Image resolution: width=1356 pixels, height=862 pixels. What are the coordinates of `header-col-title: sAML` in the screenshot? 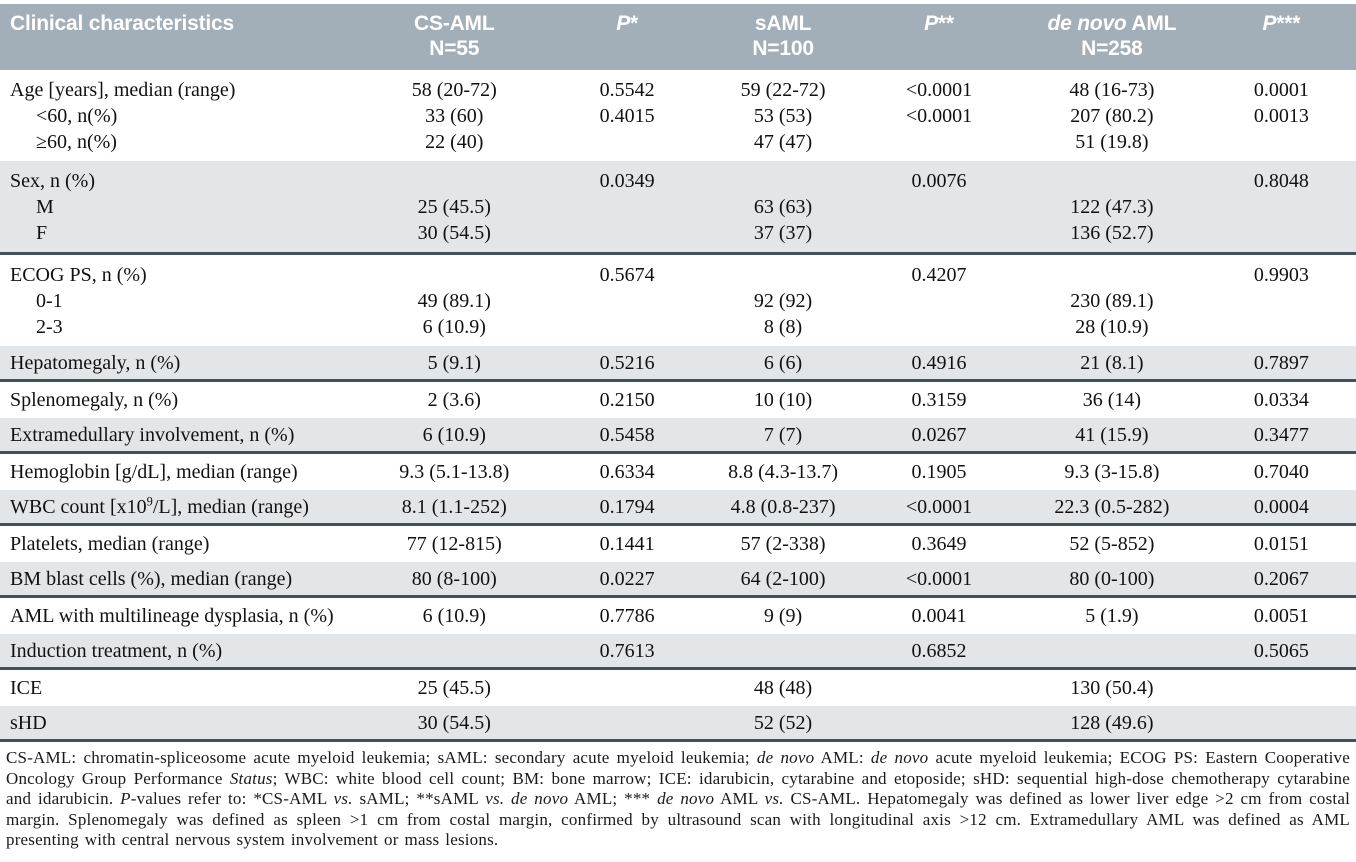 It's located at (783, 23).